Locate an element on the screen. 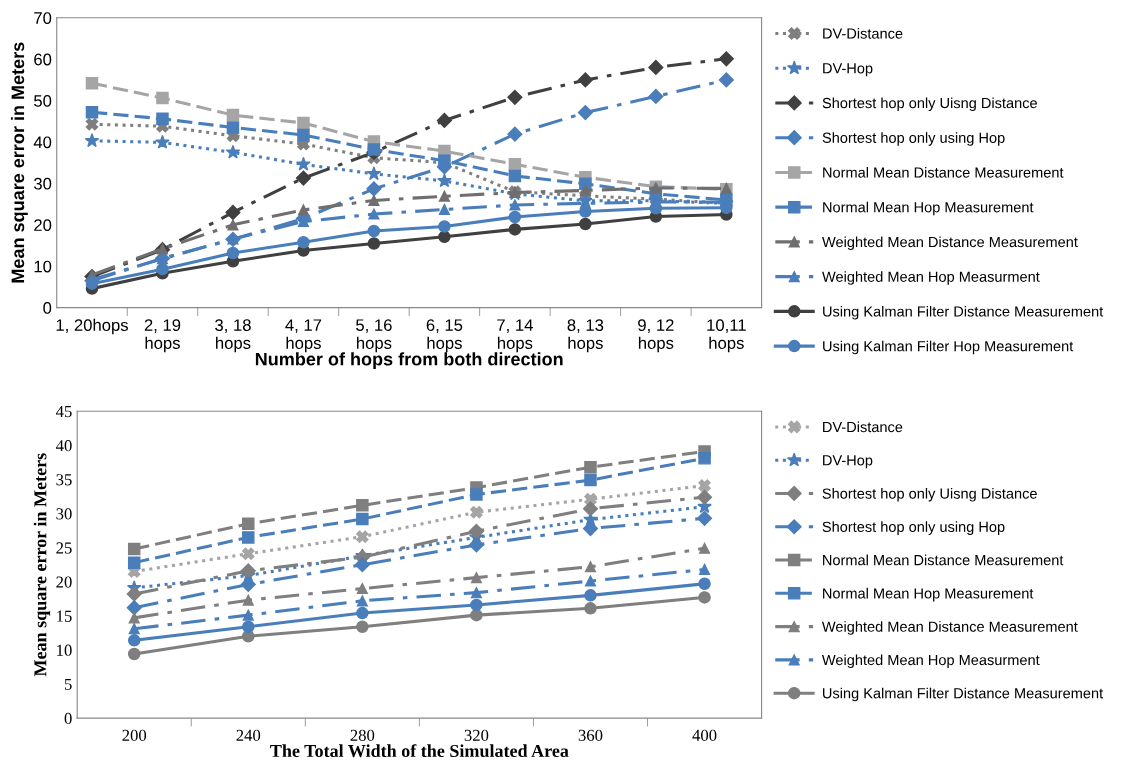 This screenshot has width=1135, height=773. x-tick-label: 9, 12 hops is located at coordinates (656, 336).